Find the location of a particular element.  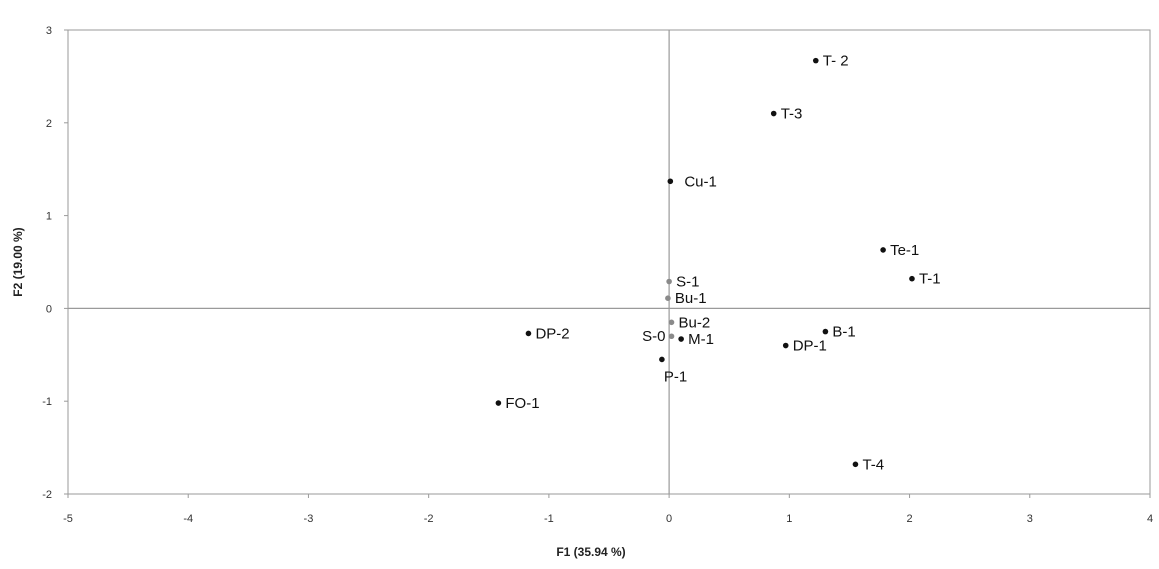

x-tick-label: -2 is located at coordinates (429, 519).